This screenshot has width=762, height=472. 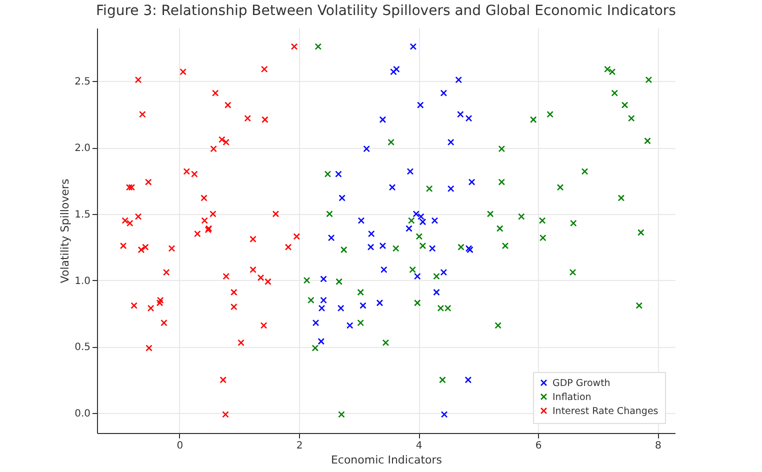 I want to click on y-tick-label: 1.0, so click(x=82, y=281).